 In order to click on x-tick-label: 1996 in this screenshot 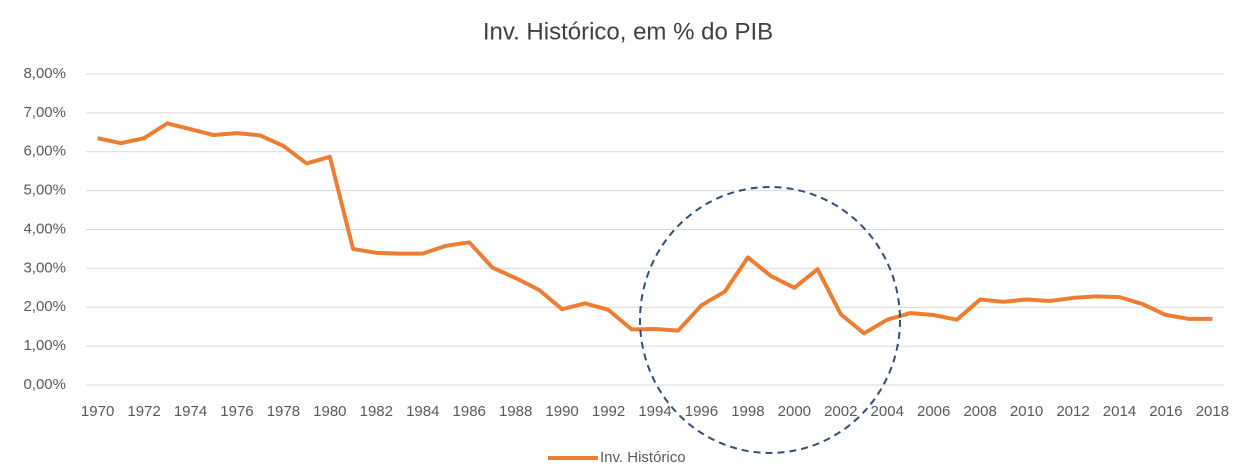, I will do `click(701, 411)`.